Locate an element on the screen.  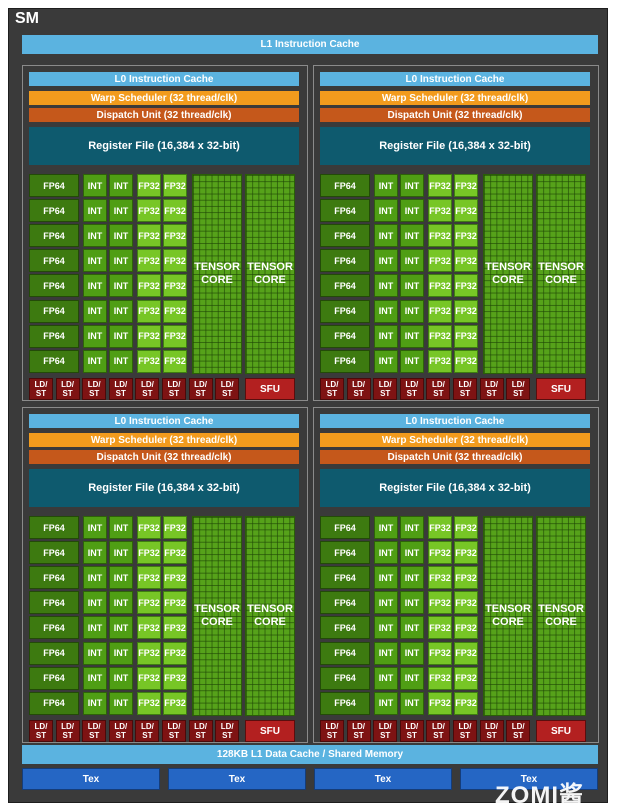
l1-data-cache: 128KB L1 Data Cache / Shared Memory is located at coordinates (310, 754).